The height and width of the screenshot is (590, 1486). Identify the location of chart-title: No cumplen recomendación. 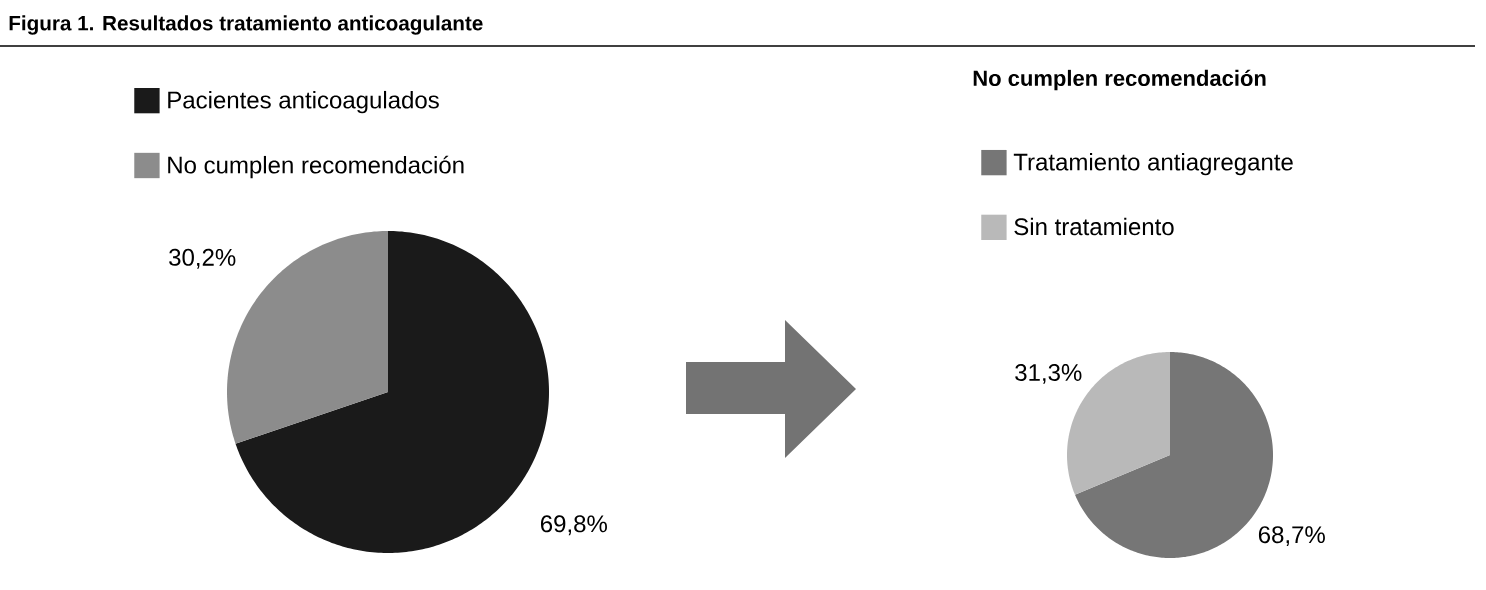
(1119, 80).